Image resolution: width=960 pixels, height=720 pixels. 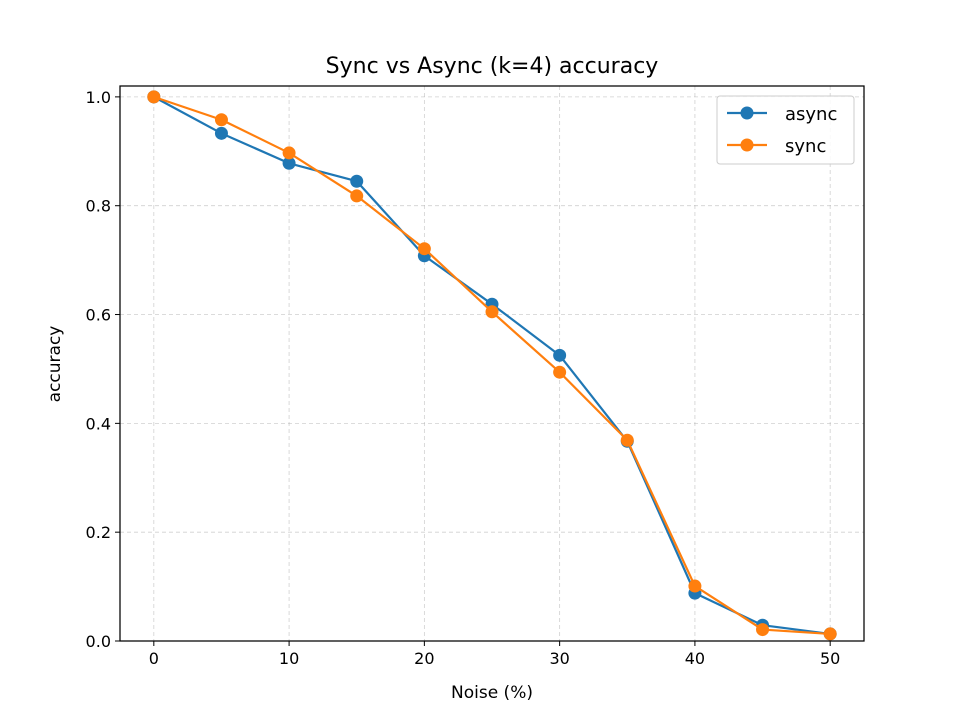 I want to click on legend-marker-sync, so click(x=747, y=145).